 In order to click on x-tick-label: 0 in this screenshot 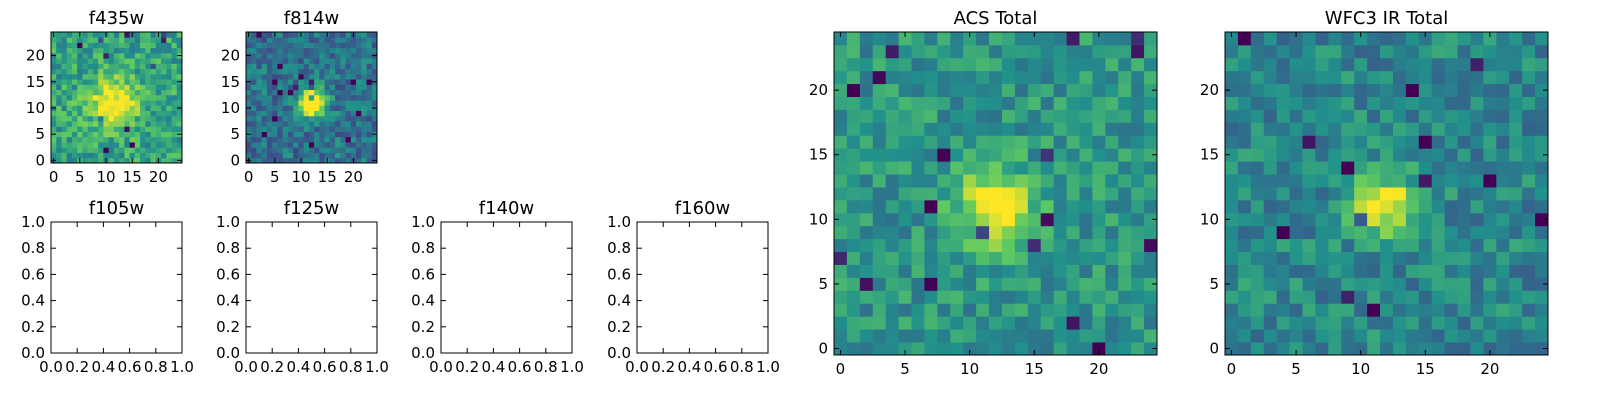, I will do `click(54, 177)`.